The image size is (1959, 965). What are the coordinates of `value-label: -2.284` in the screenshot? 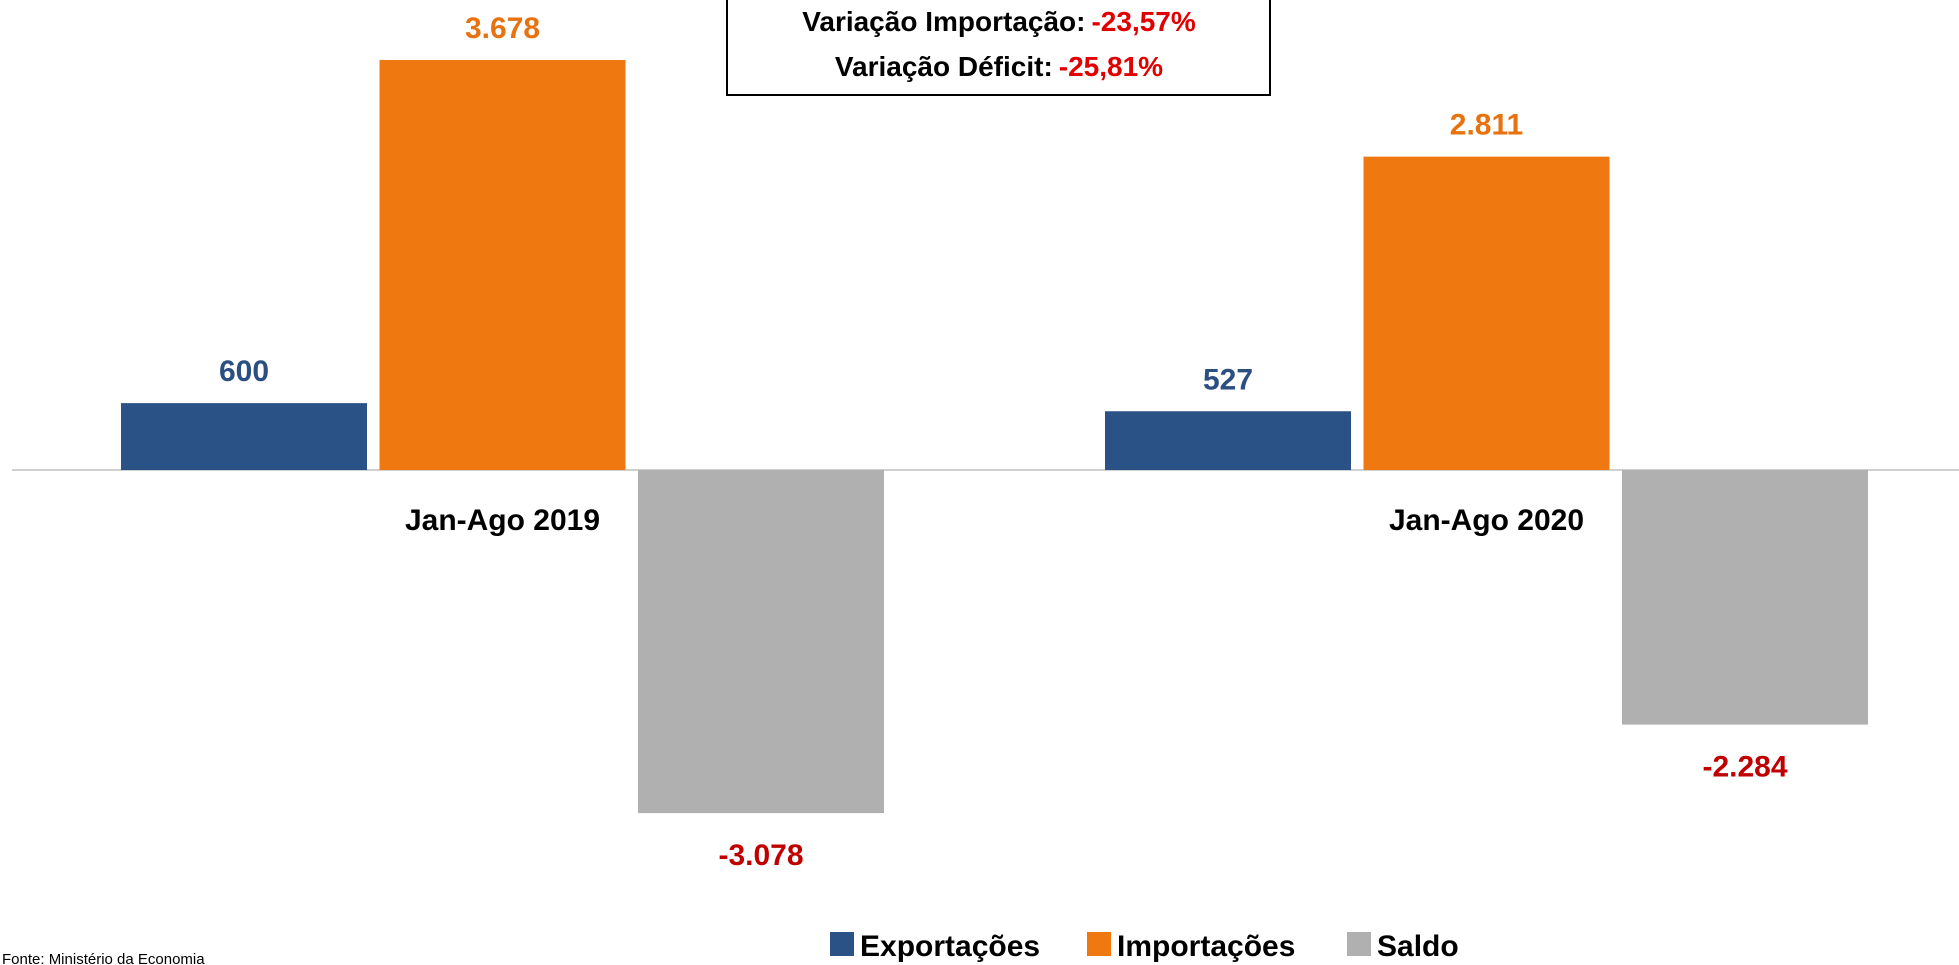 It's located at (1744, 767).